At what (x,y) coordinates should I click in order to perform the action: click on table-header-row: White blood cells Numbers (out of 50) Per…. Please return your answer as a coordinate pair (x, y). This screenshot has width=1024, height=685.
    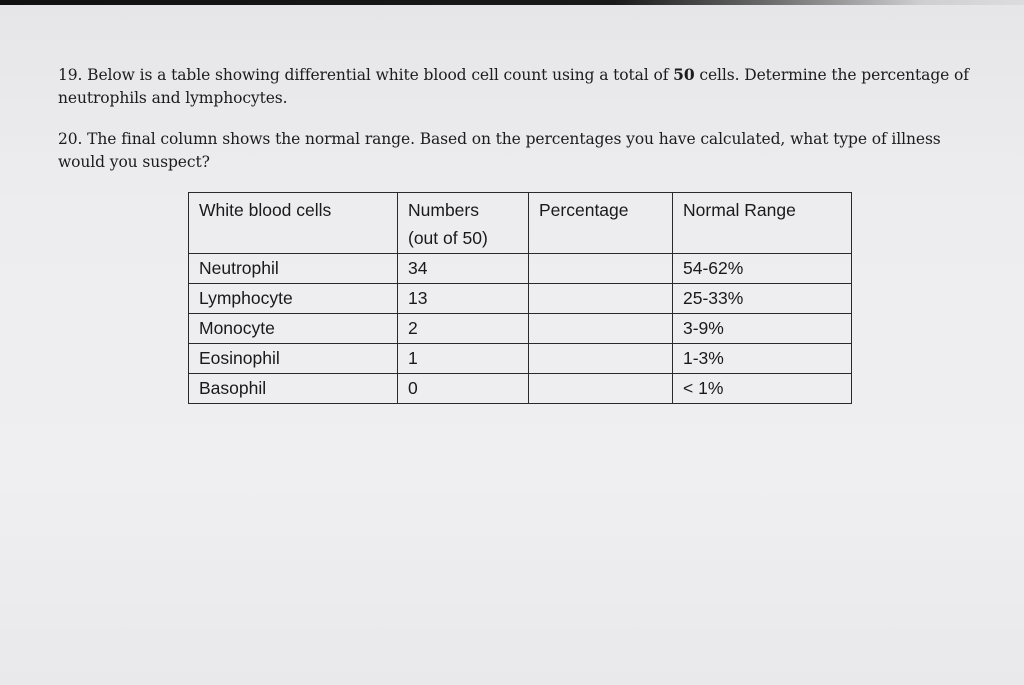
    Looking at the image, I should click on (520, 223).